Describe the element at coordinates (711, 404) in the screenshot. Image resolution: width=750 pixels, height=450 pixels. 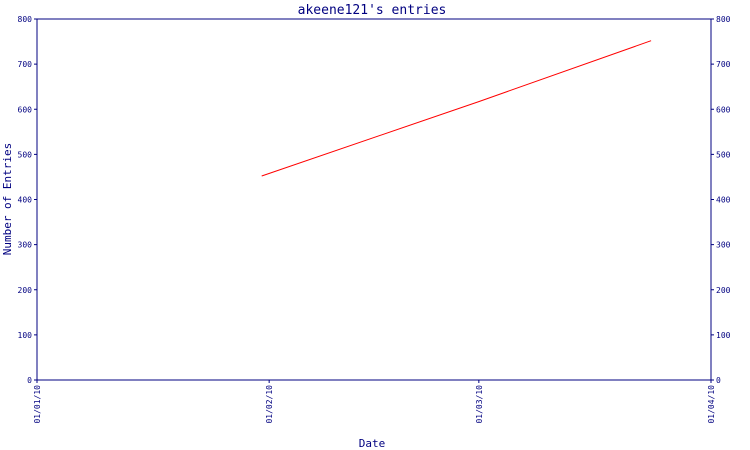
I see `x-tick-label: 01/04/10` at that location.